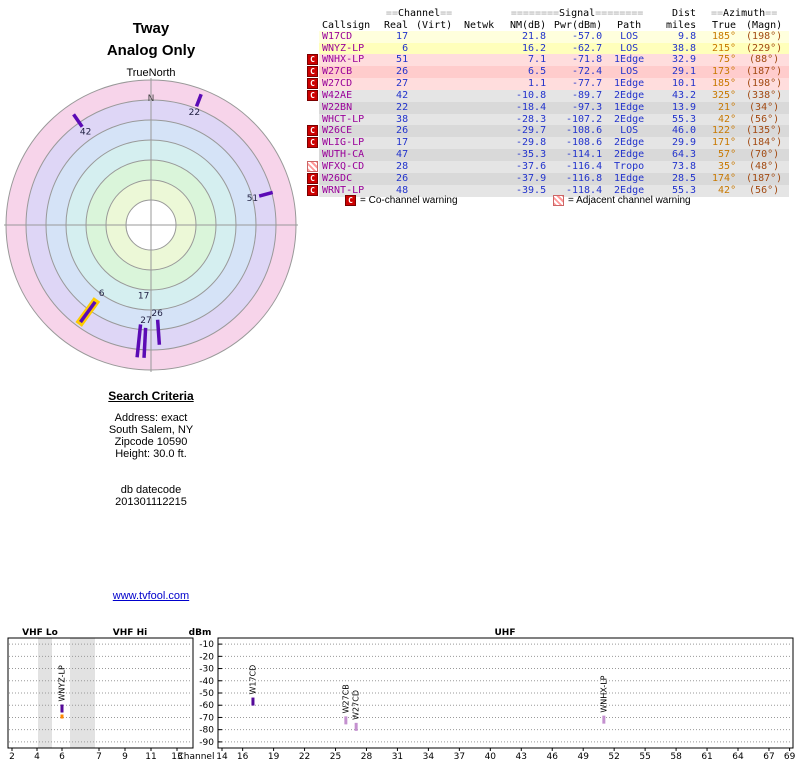 The width and height of the screenshot is (800, 768). What do you see at coordinates (312, 37) in the screenshot?
I see `warning-cell` at bounding box center [312, 37].